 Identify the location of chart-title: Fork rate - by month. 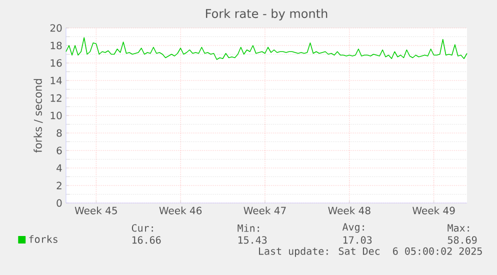
(267, 14).